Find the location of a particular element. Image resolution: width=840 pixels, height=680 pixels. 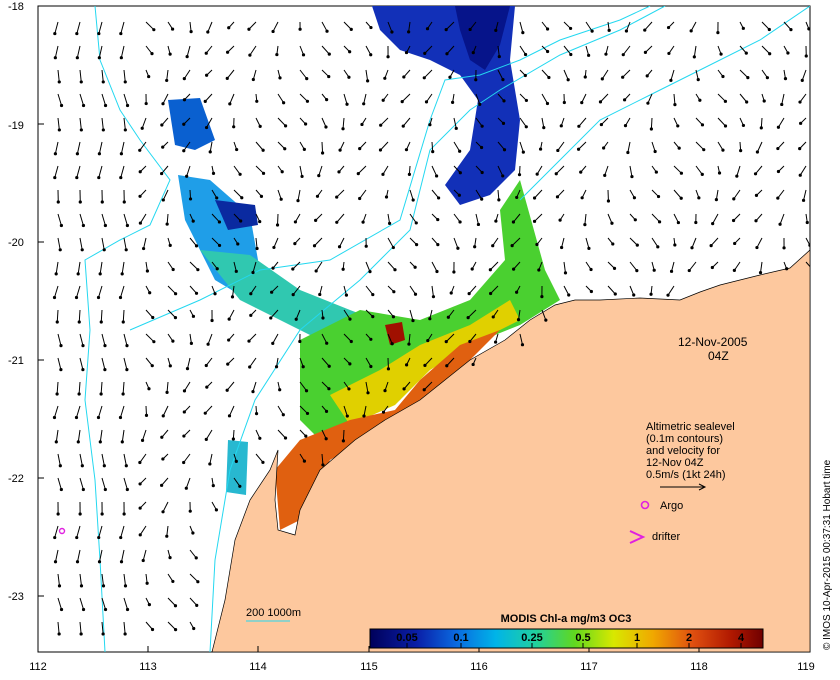

info-line-5: 0.5m/s (1kt 24h) is located at coordinates (685, 475).